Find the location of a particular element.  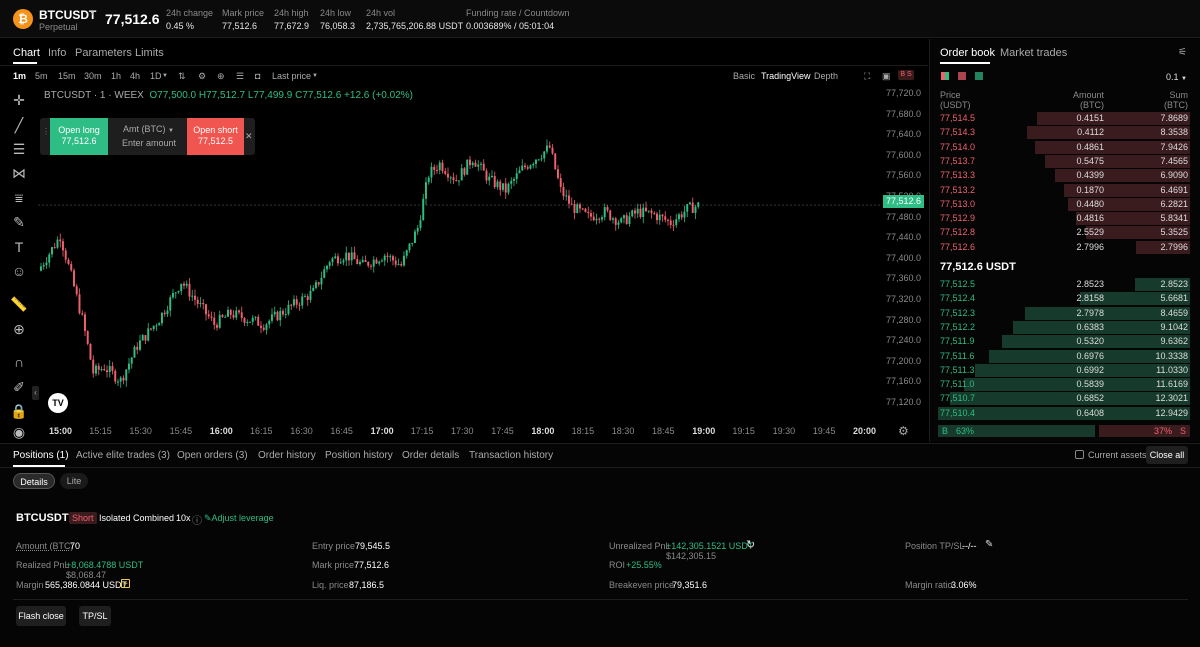

tab-info: Info is located at coordinates (57, 53).